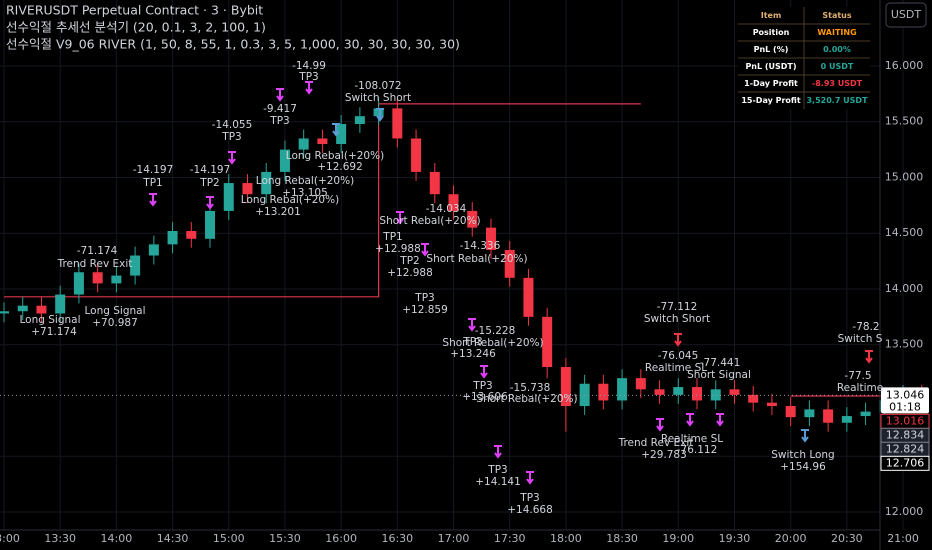 This screenshot has height=550, width=932. I want to click on currency-button, so click(906, 15).